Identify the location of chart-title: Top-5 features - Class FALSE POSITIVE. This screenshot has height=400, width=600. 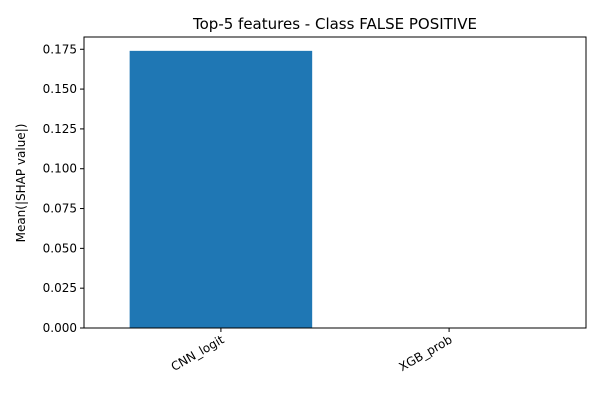
(334, 24).